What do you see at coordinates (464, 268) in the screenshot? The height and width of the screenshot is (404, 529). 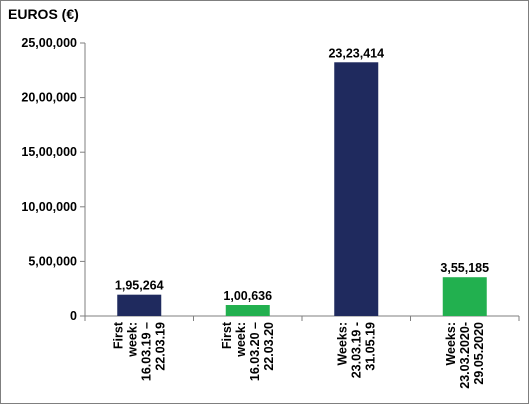 I see `data-label: 3,55,185` at bounding box center [464, 268].